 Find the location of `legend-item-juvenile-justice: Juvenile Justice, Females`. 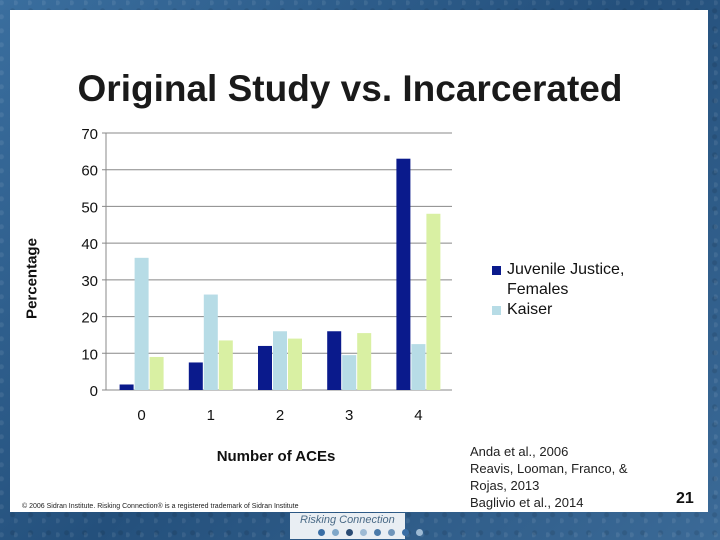

legend-item-juvenile-justice: Juvenile Justice, Females is located at coordinates (569, 280).